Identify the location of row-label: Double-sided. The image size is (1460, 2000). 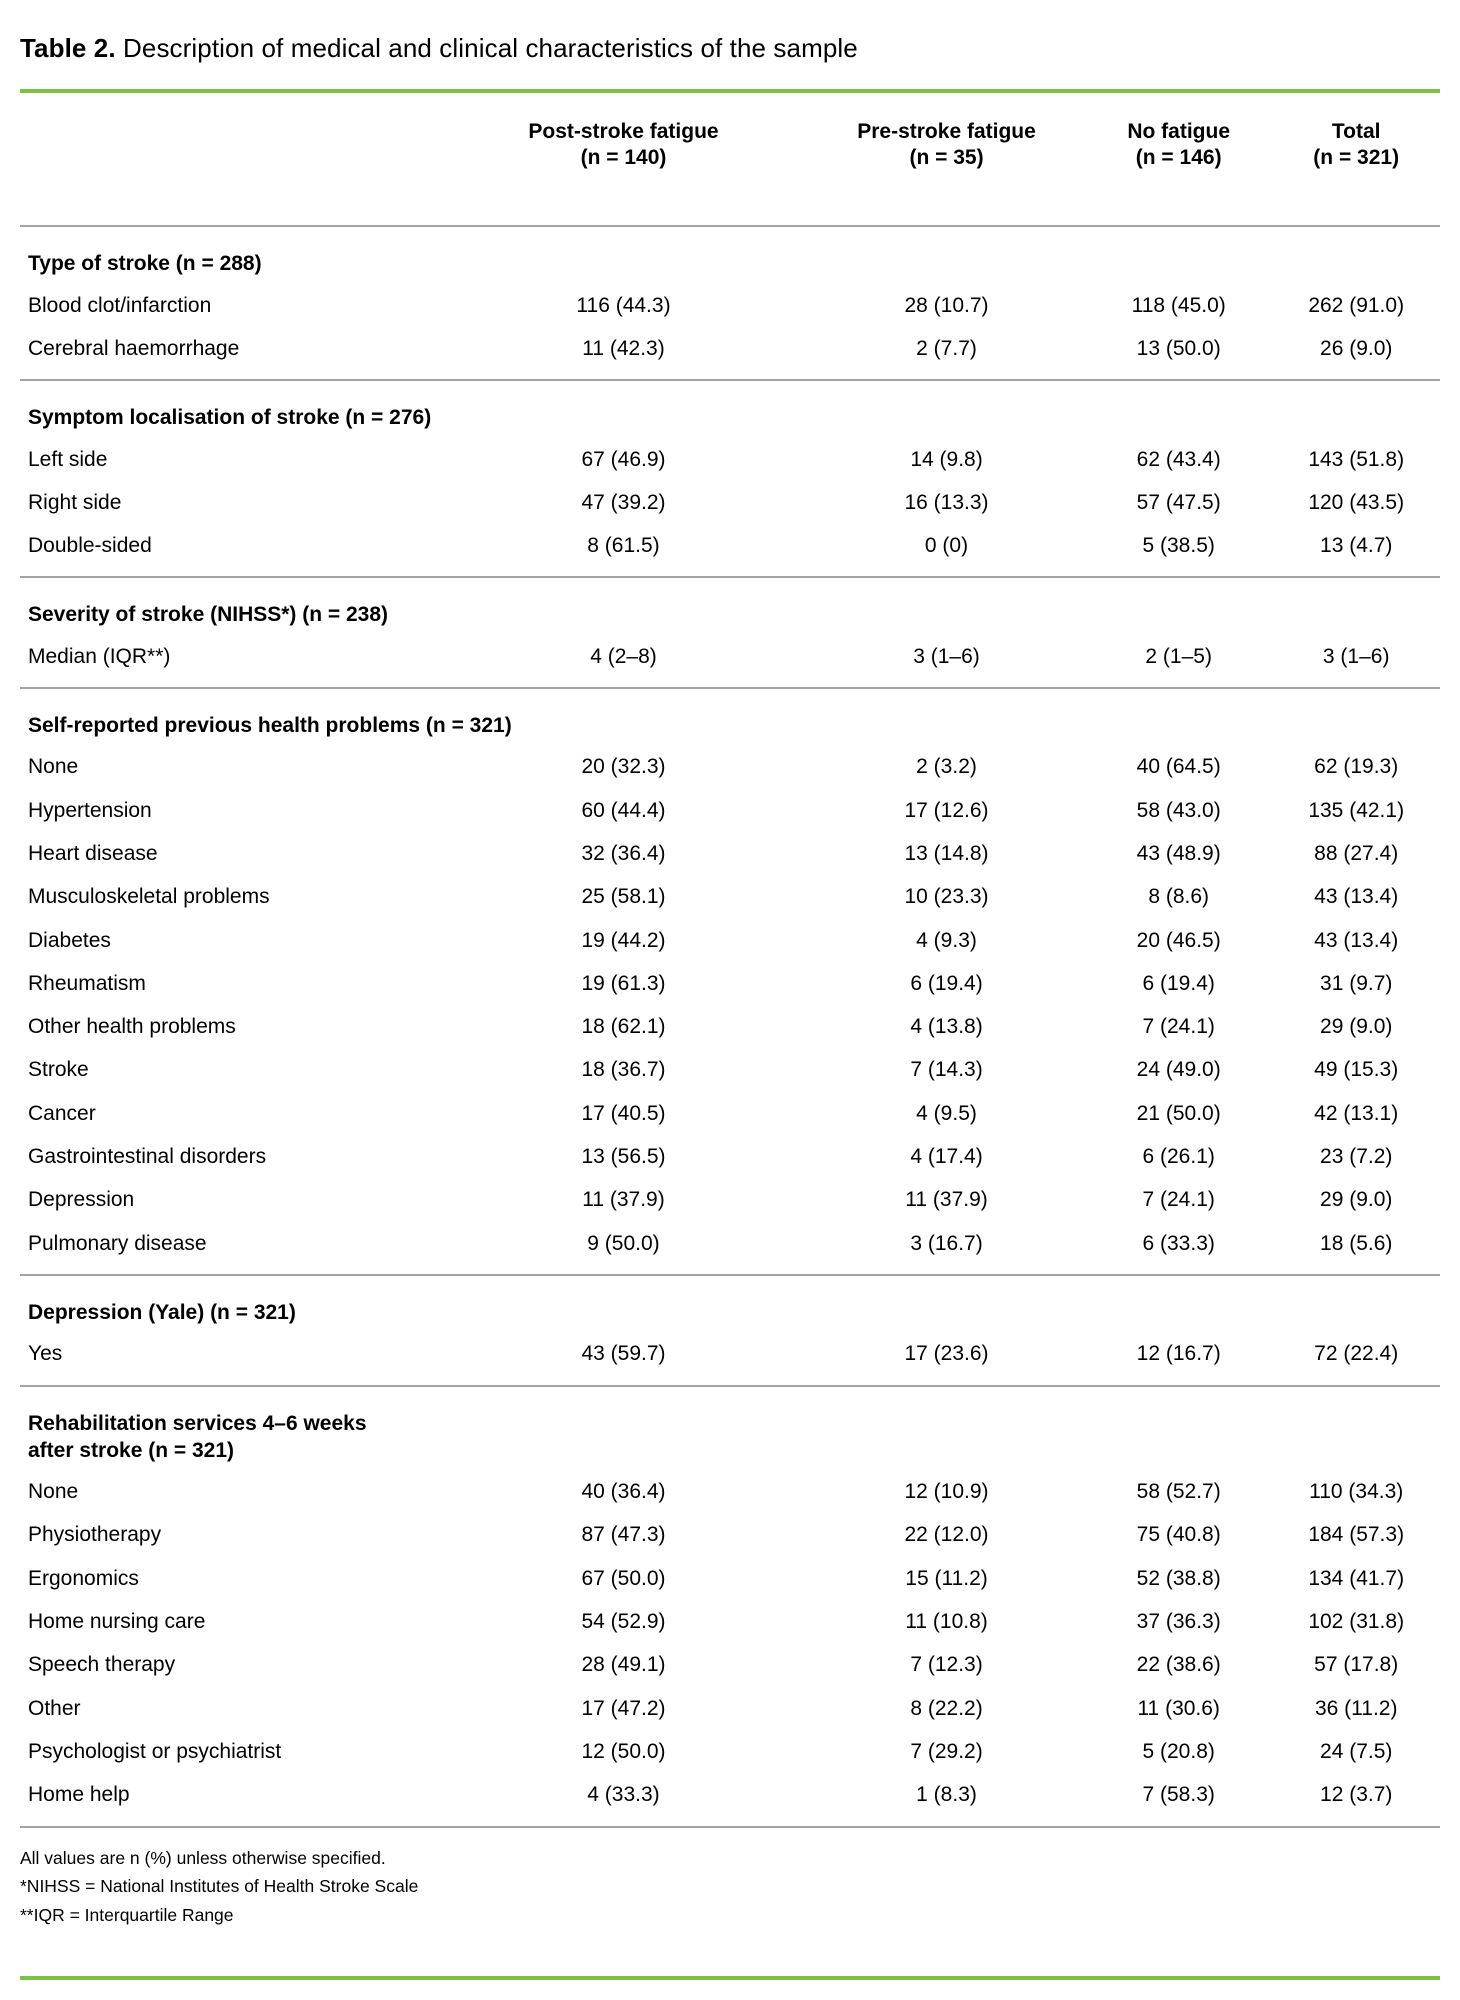
(90, 546).